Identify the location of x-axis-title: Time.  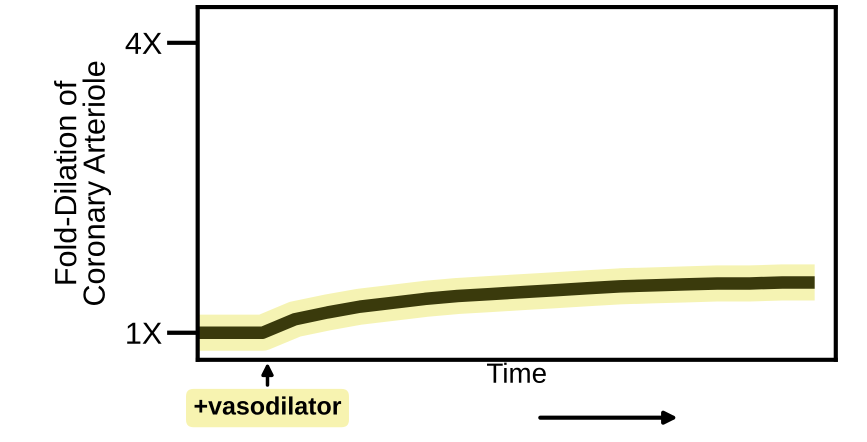
(516, 372).